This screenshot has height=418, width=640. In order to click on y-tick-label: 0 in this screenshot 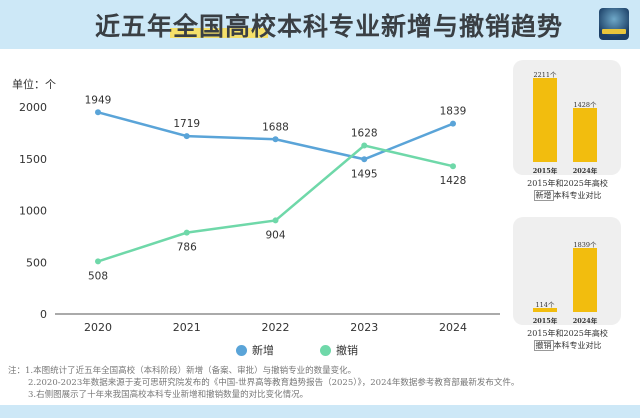, I will do `click(43, 314)`.